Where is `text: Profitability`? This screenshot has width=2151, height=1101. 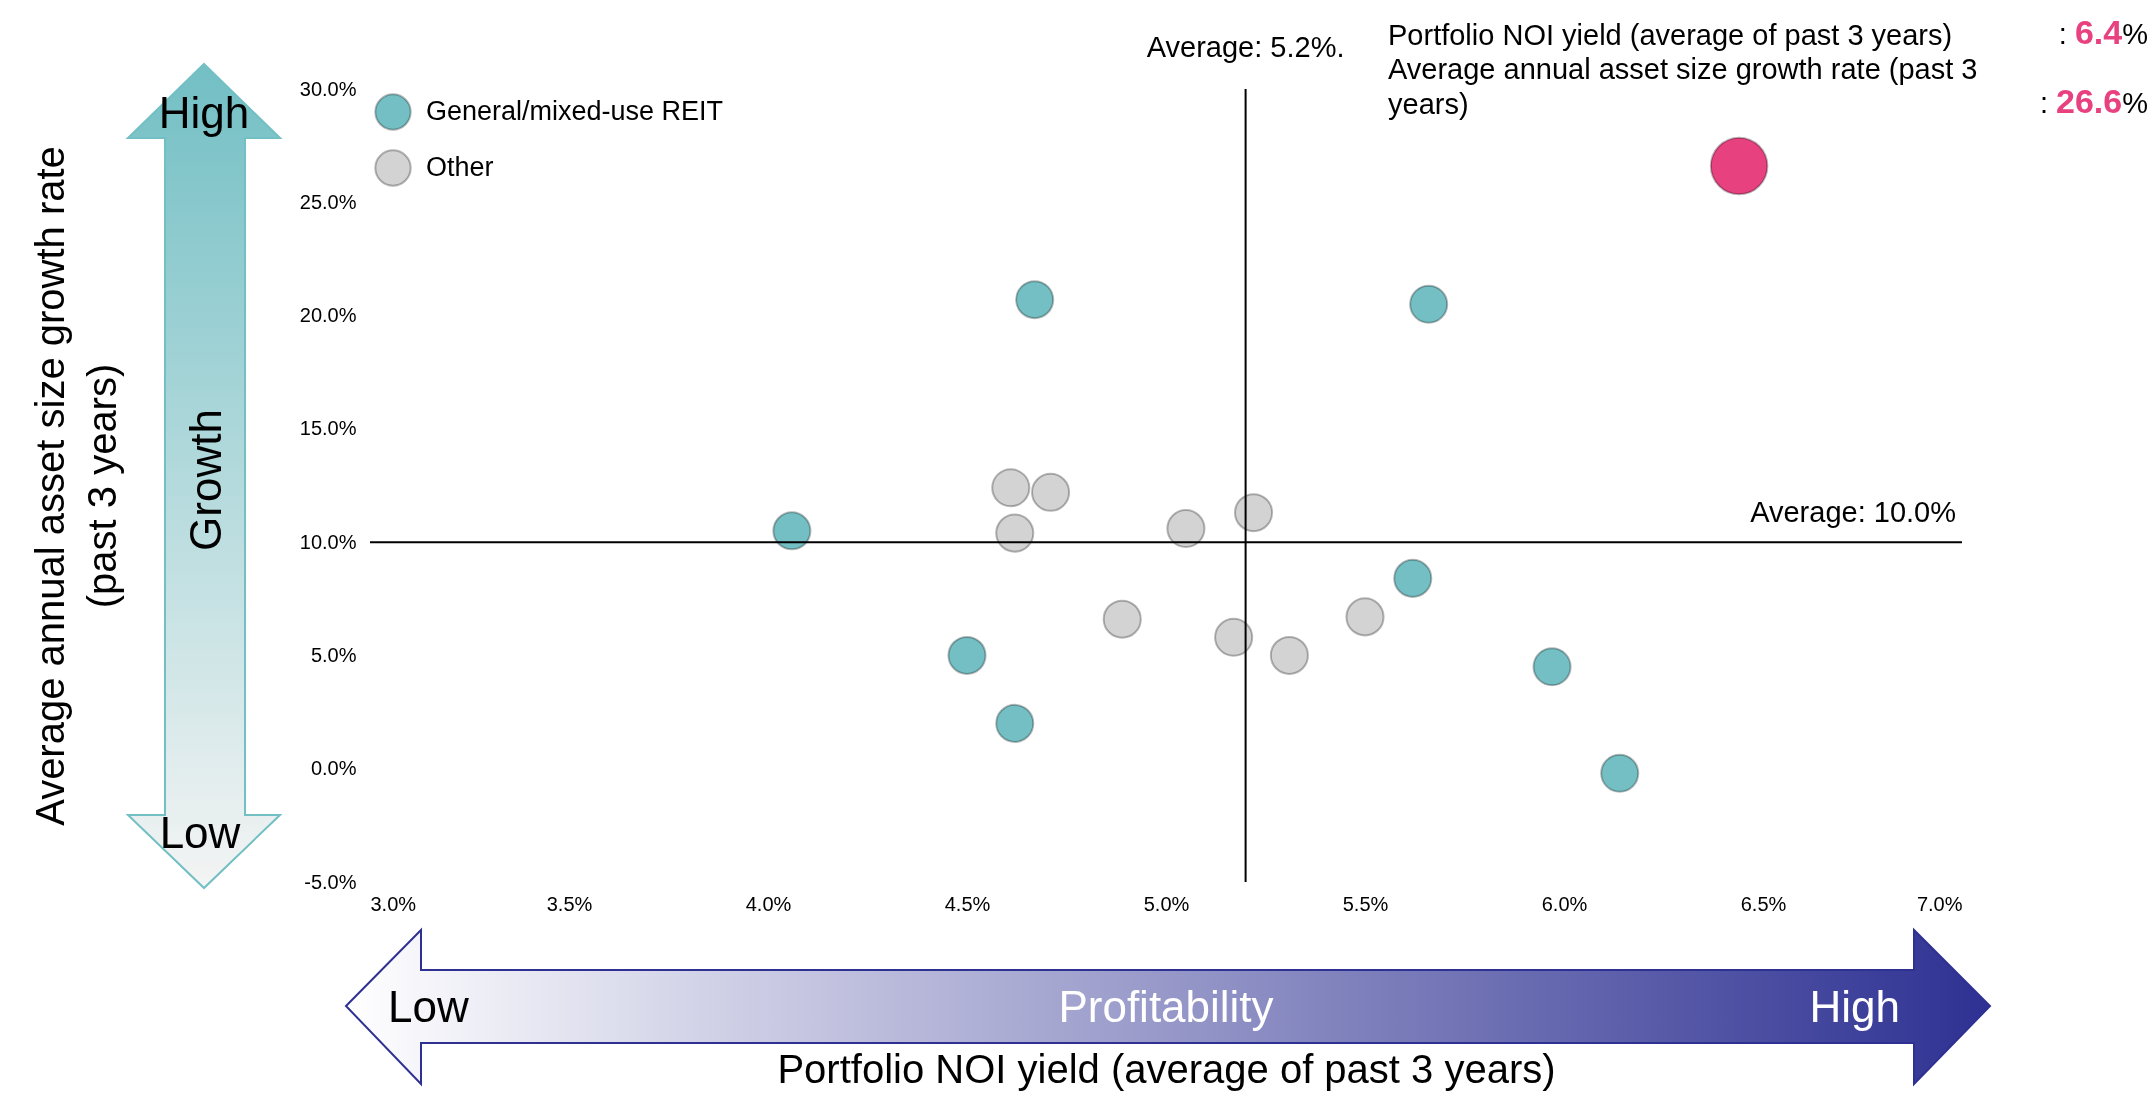 text: Profitability is located at coordinates (1166, 1006).